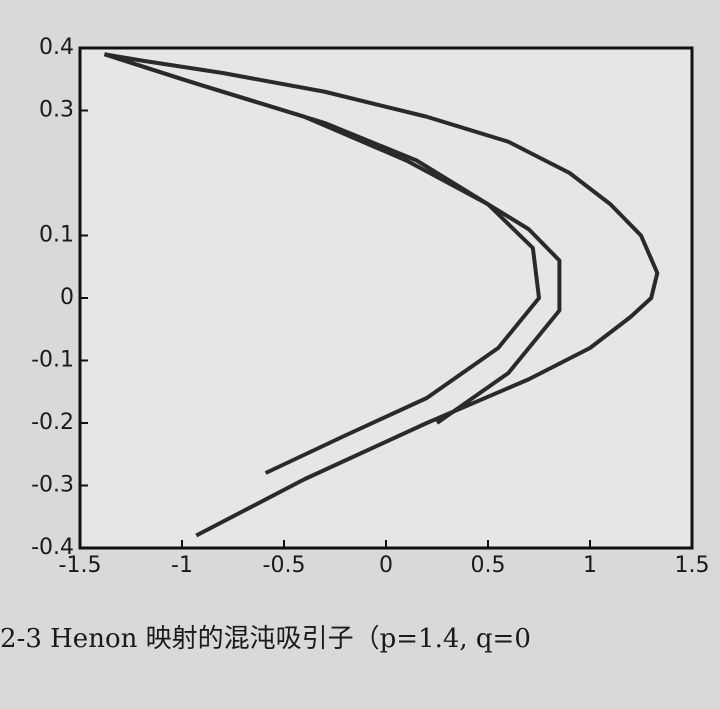  What do you see at coordinates (56, 110) in the screenshot?
I see `y-tick-label: 0.3` at bounding box center [56, 110].